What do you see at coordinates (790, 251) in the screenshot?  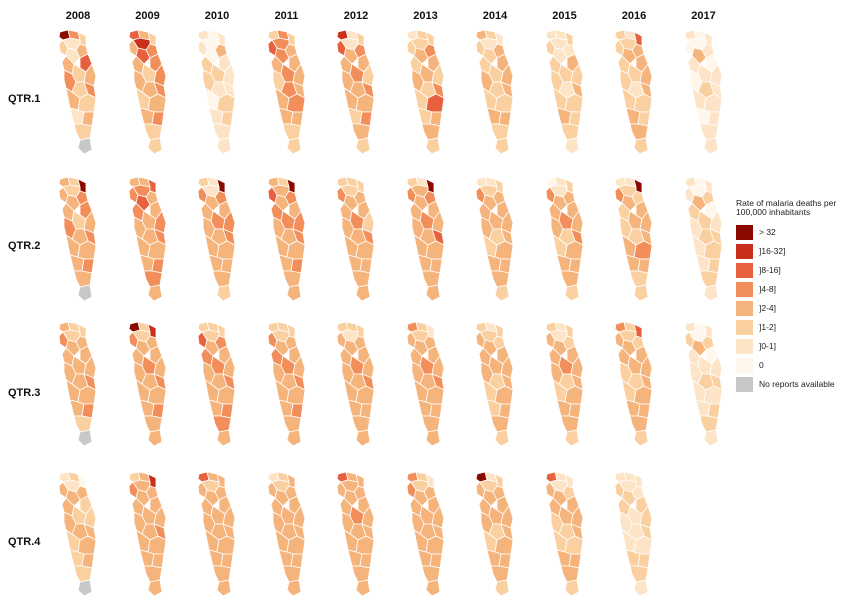 I see `legend-item: ]16-32]` at bounding box center [790, 251].